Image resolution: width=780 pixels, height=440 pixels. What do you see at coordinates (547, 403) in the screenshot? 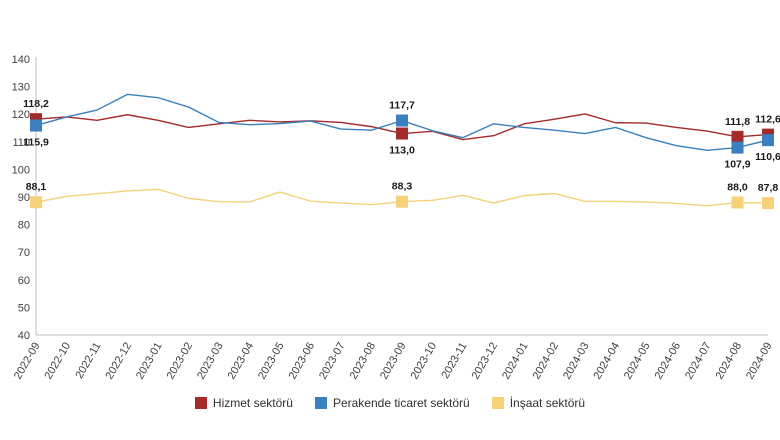
I see `legend-label-insaat: İnşaat sektörü` at bounding box center [547, 403].